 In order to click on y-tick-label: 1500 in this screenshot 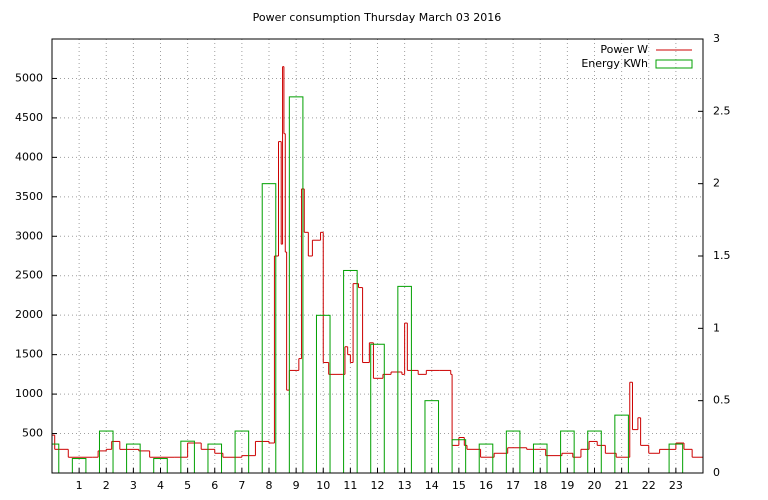, I will do `click(29, 354)`.